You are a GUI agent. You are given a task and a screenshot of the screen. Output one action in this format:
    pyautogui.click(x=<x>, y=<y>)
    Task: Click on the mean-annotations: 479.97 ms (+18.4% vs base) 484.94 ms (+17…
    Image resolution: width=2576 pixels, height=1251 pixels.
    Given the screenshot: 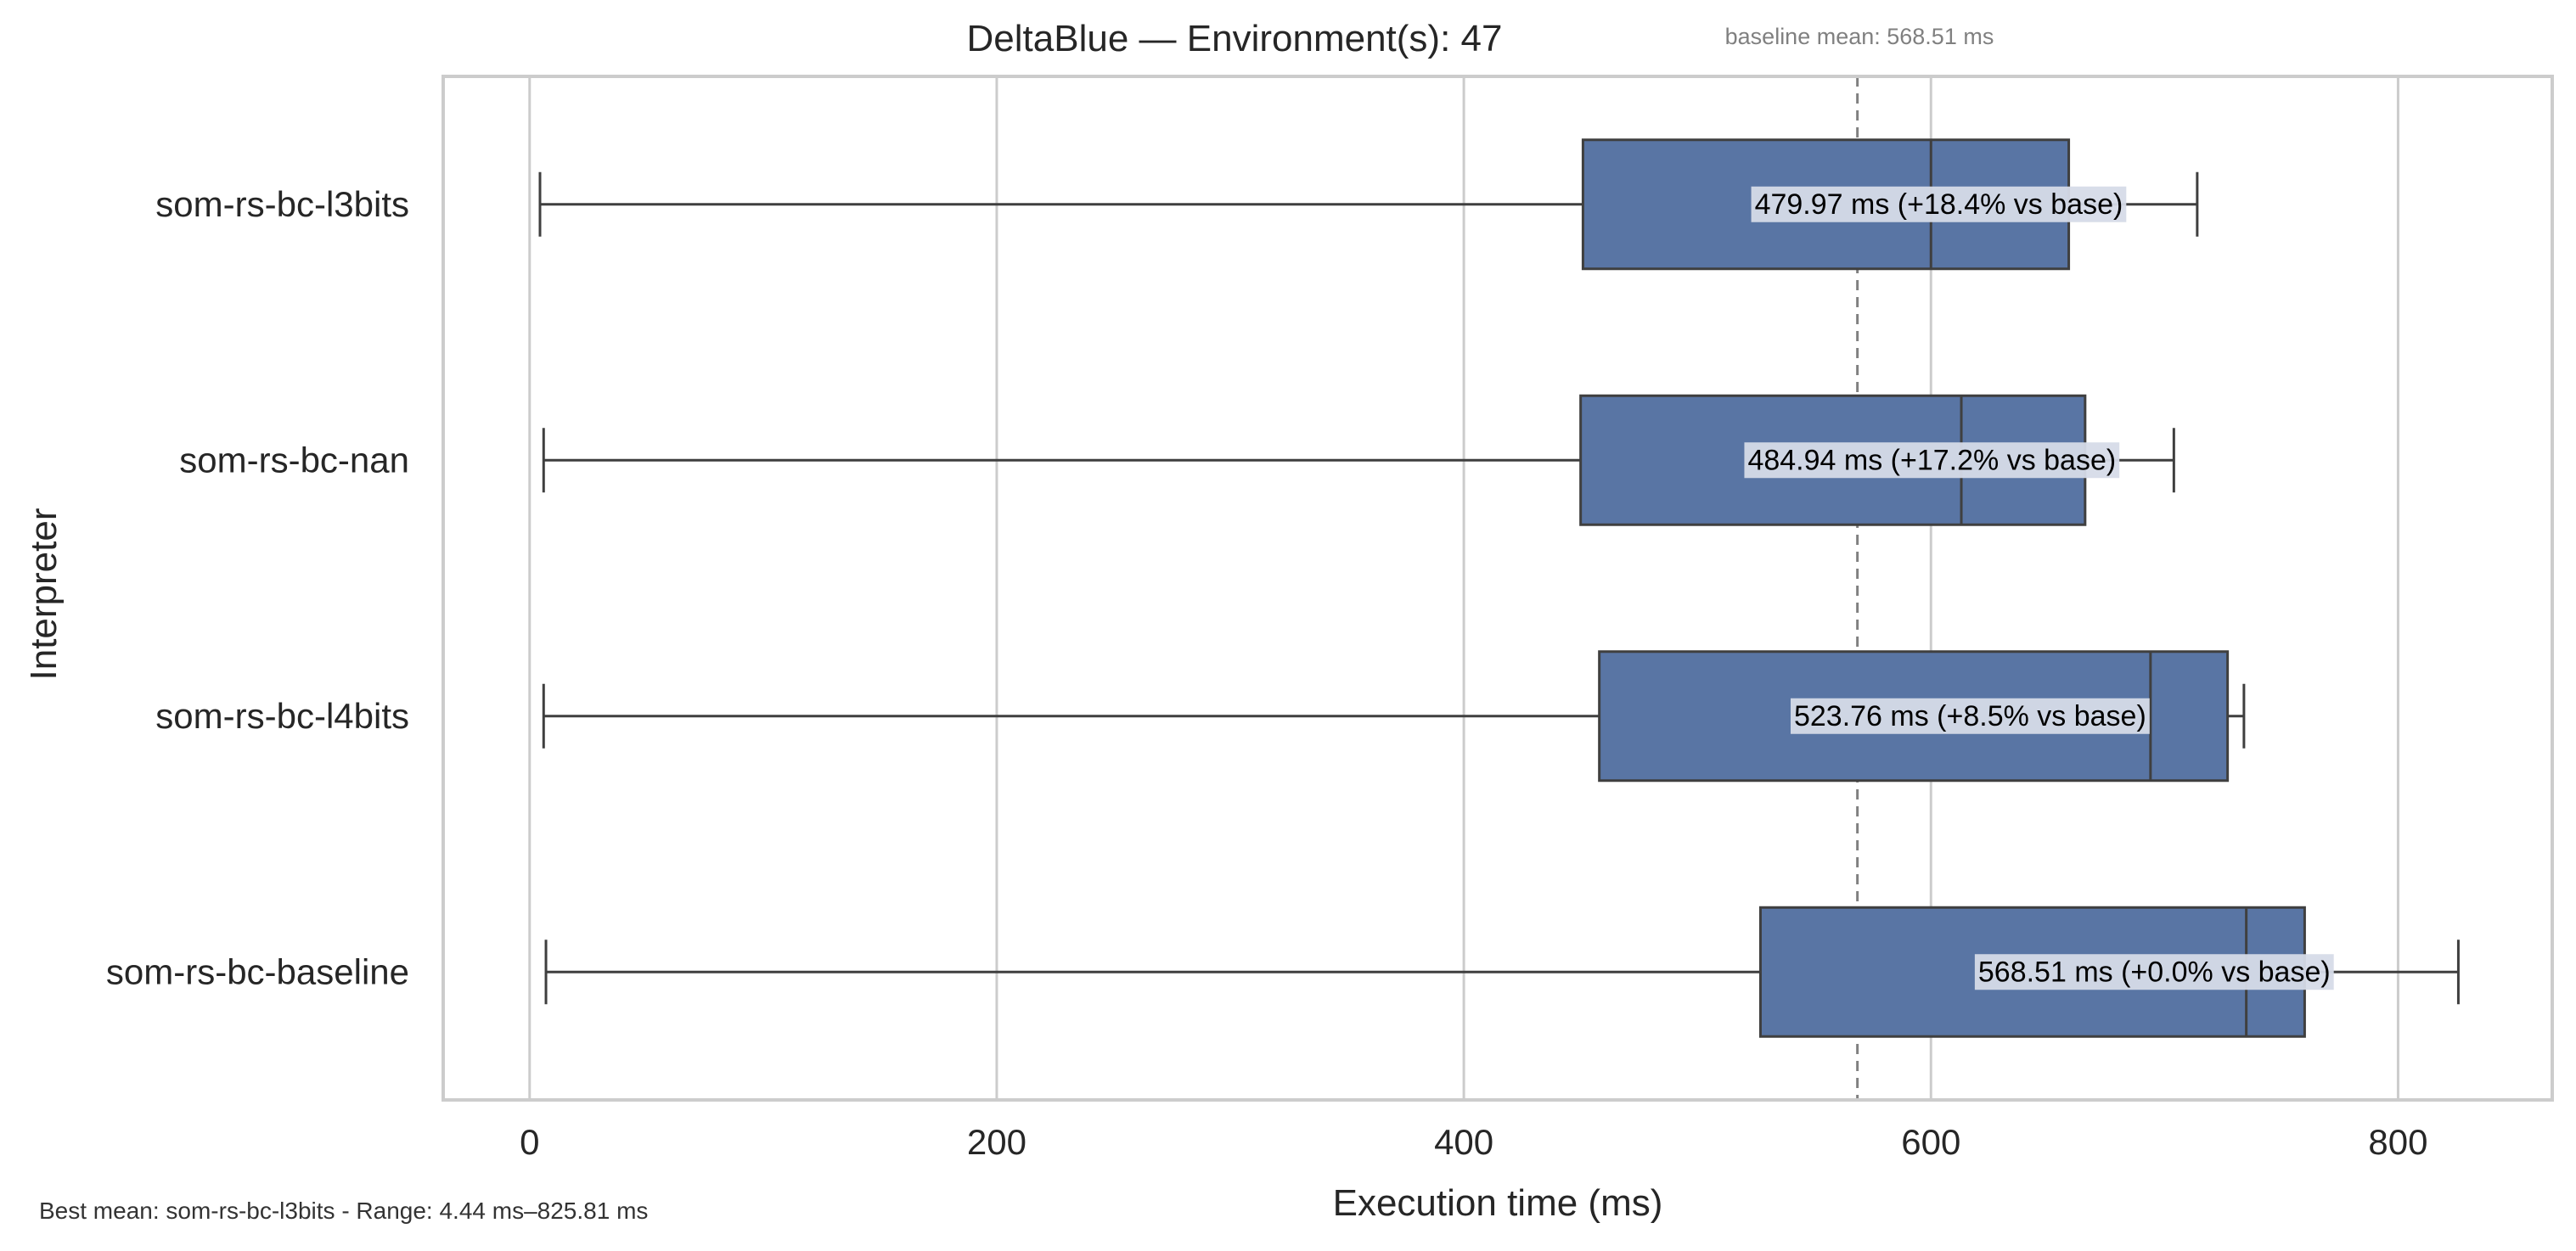 What is the action you would take?
    pyautogui.click(x=2039, y=588)
    